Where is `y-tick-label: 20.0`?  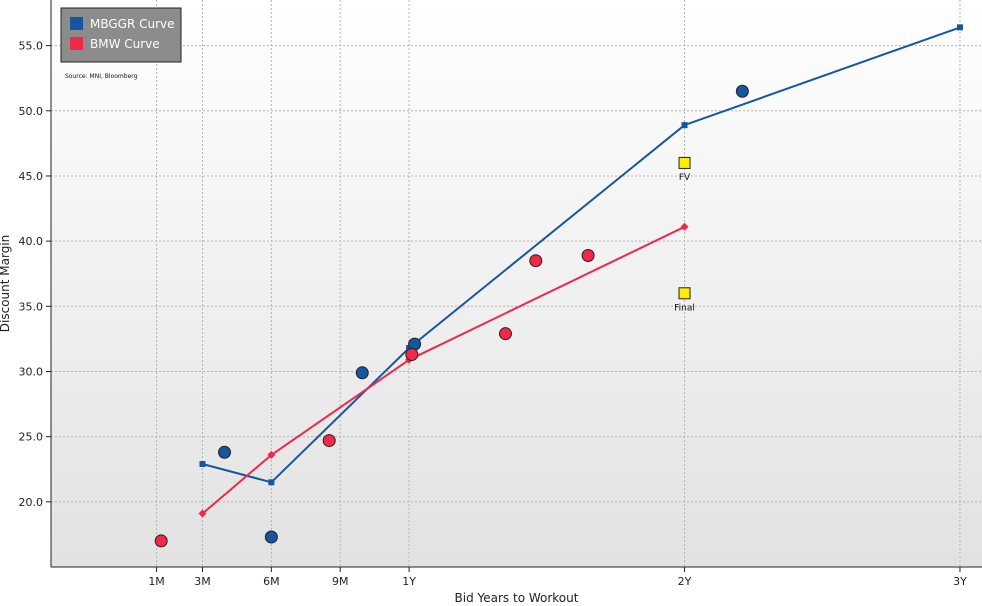
y-tick-label: 20.0 is located at coordinates (31, 502).